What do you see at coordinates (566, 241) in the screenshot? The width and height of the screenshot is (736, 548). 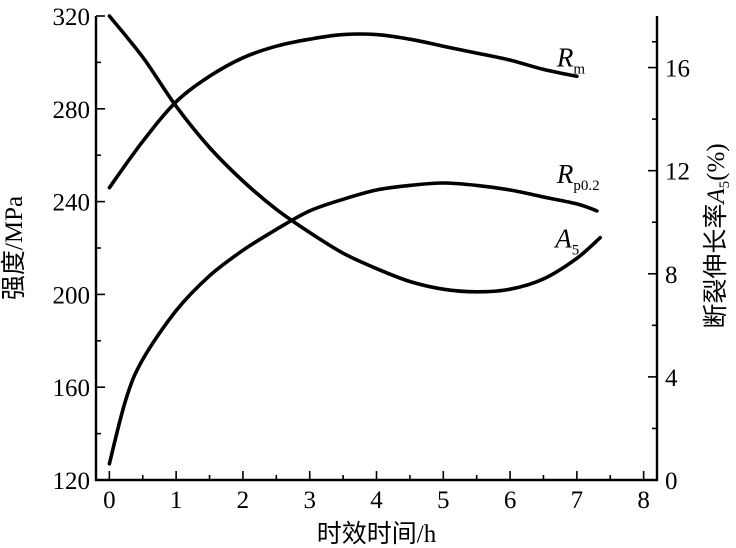 I see `series-label-A5: A5` at bounding box center [566, 241].